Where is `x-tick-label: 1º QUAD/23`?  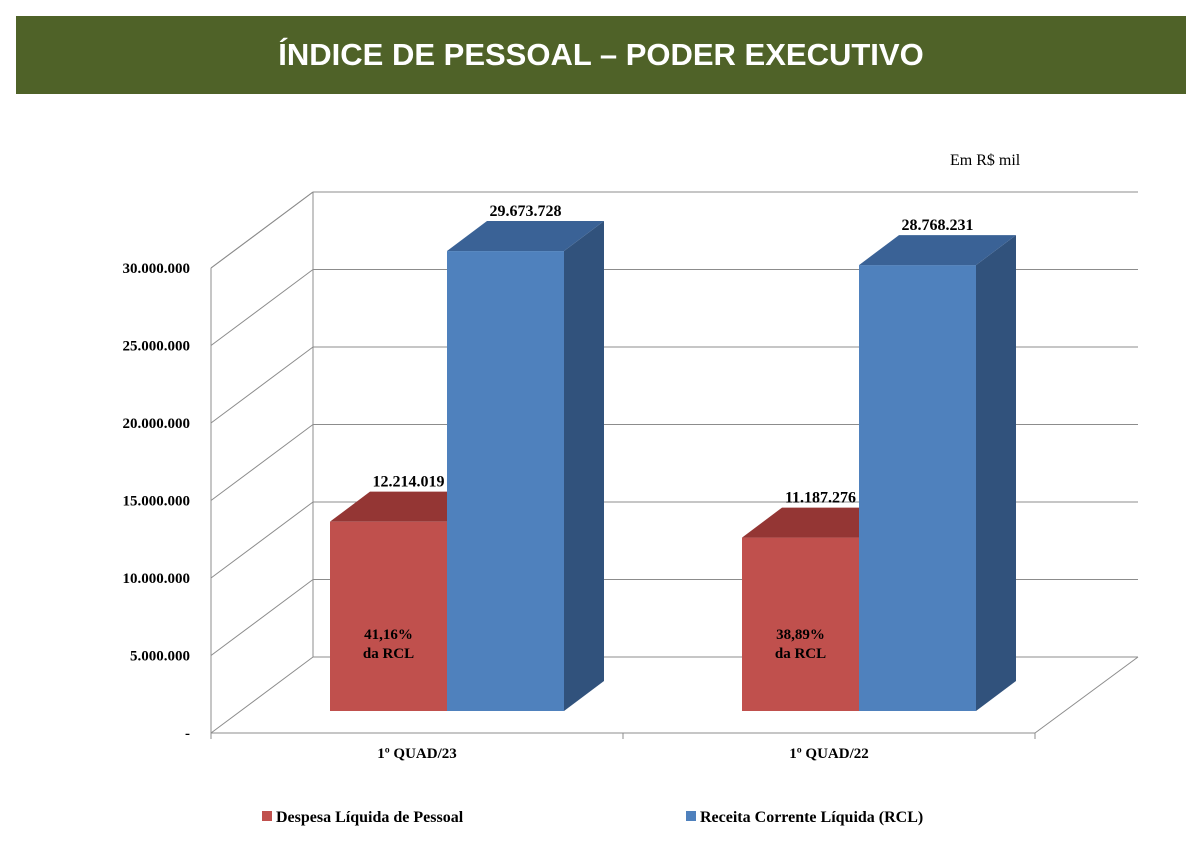 x-tick-label: 1º QUAD/23 is located at coordinates (417, 754).